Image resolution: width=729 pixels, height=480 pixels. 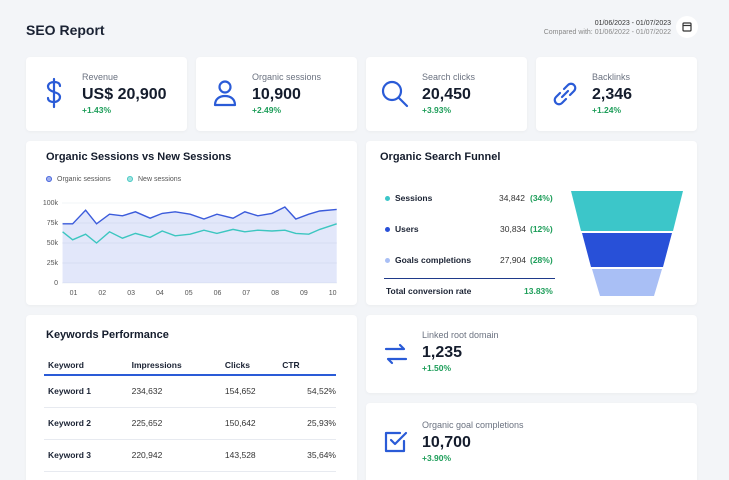 What do you see at coordinates (469, 278) in the screenshot?
I see `divider` at bounding box center [469, 278].